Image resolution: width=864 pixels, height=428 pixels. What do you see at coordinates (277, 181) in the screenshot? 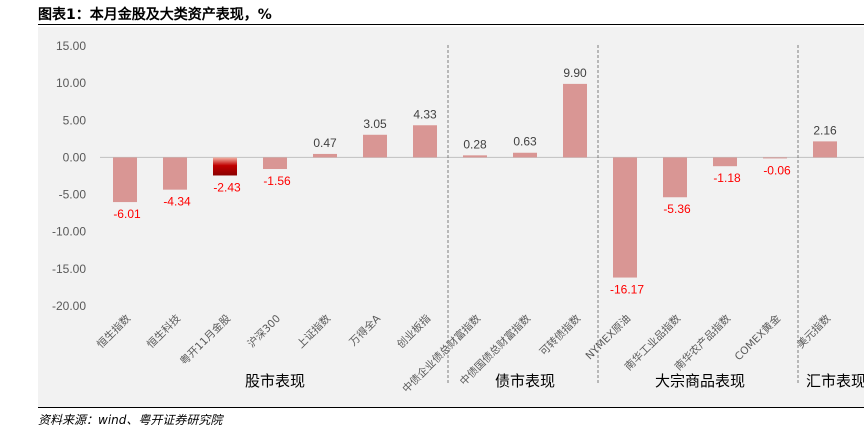
I see `data-label: -1.56` at bounding box center [277, 181].